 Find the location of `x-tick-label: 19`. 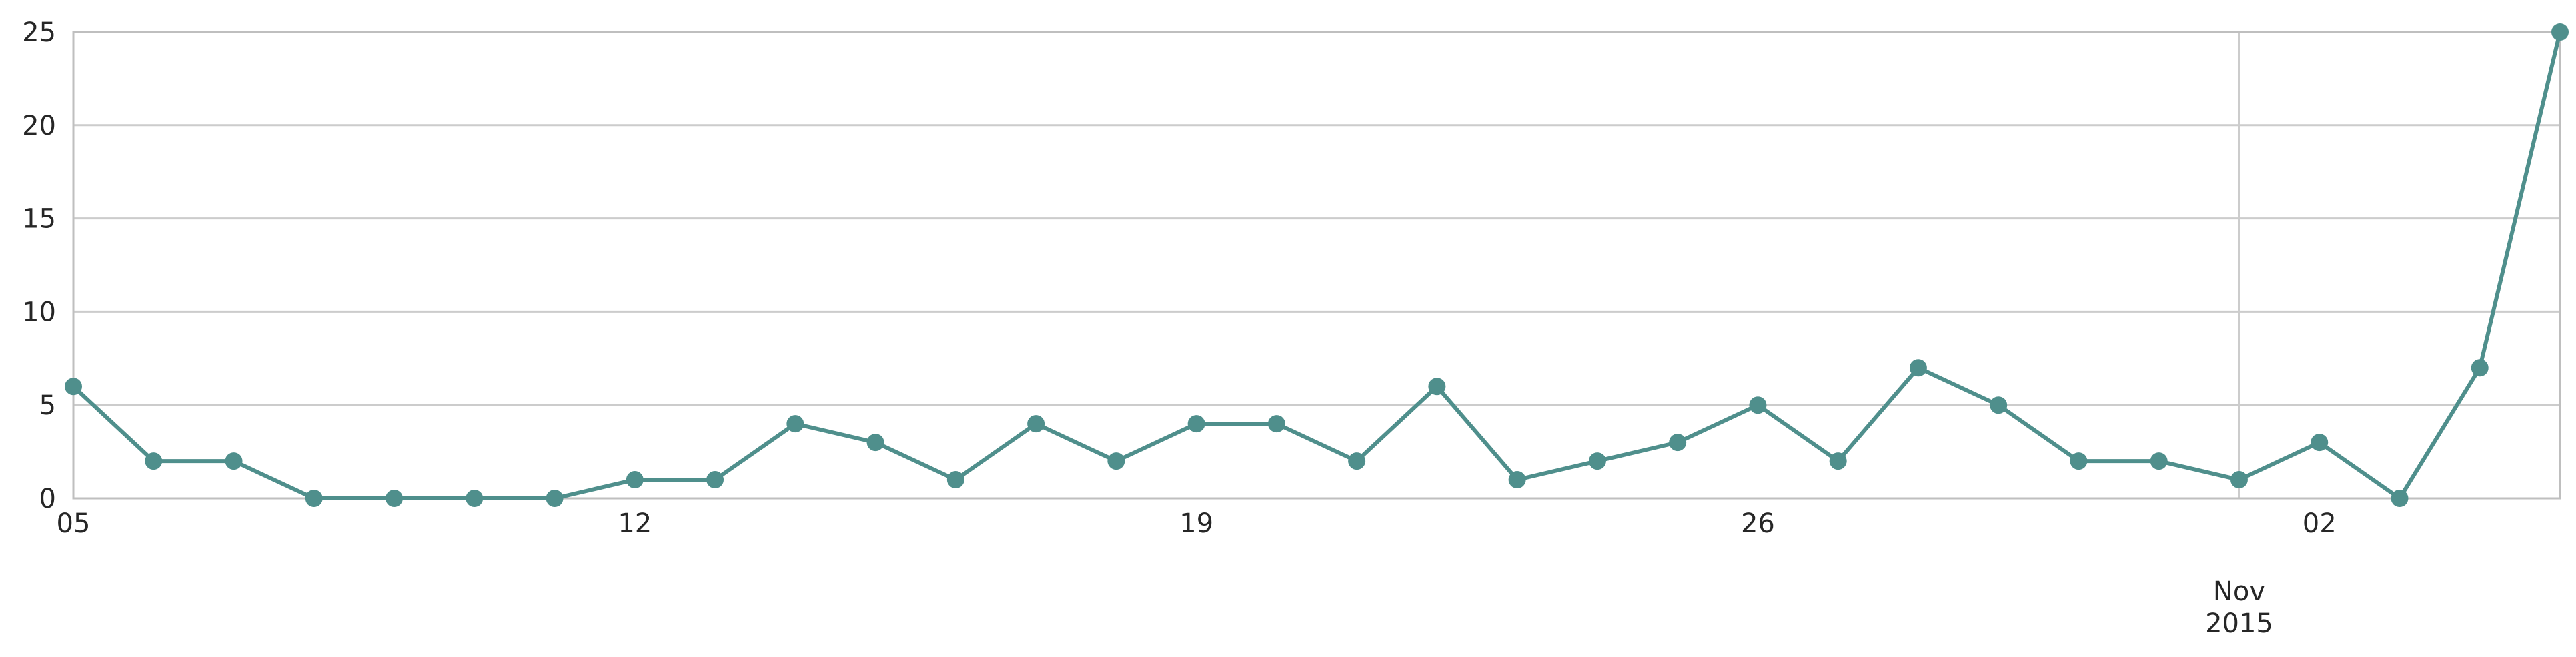

x-tick-label: 19 is located at coordinates (1196, 523).